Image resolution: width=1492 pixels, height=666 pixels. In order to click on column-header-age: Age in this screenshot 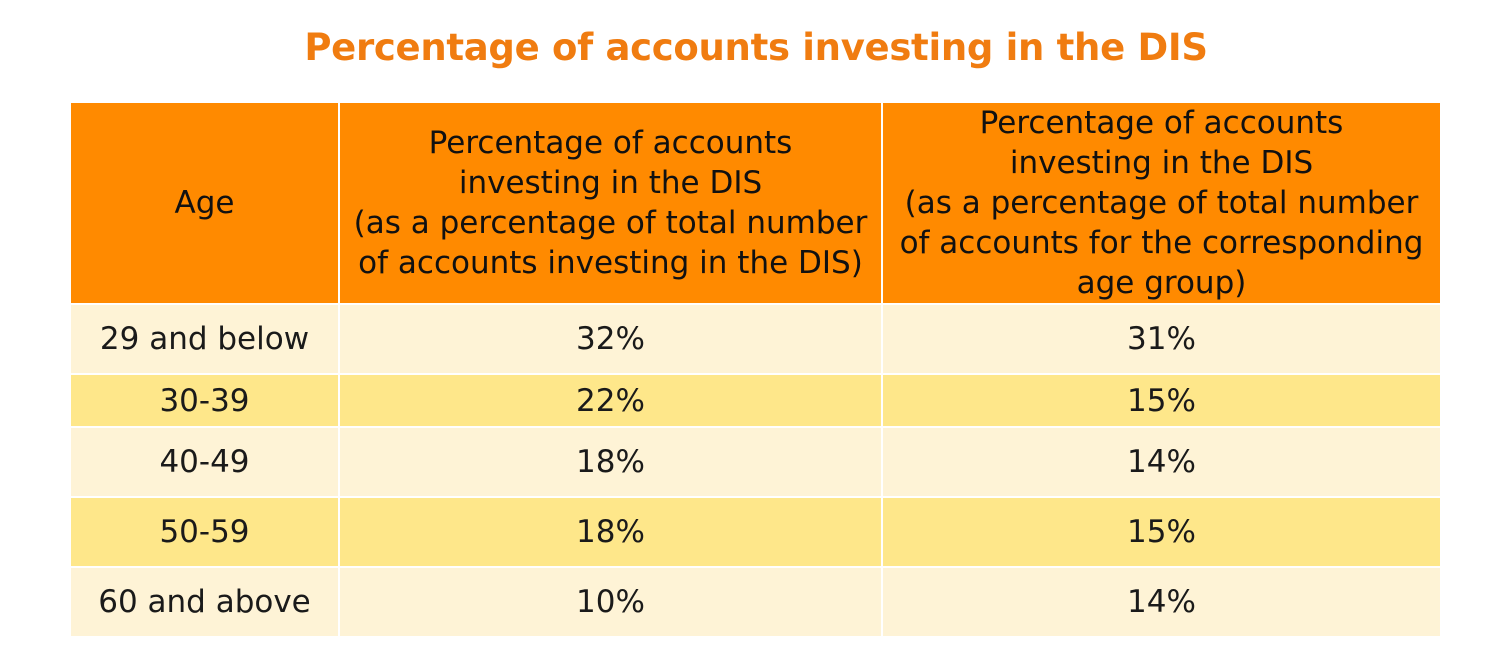, I will do `click(205, 204)`.